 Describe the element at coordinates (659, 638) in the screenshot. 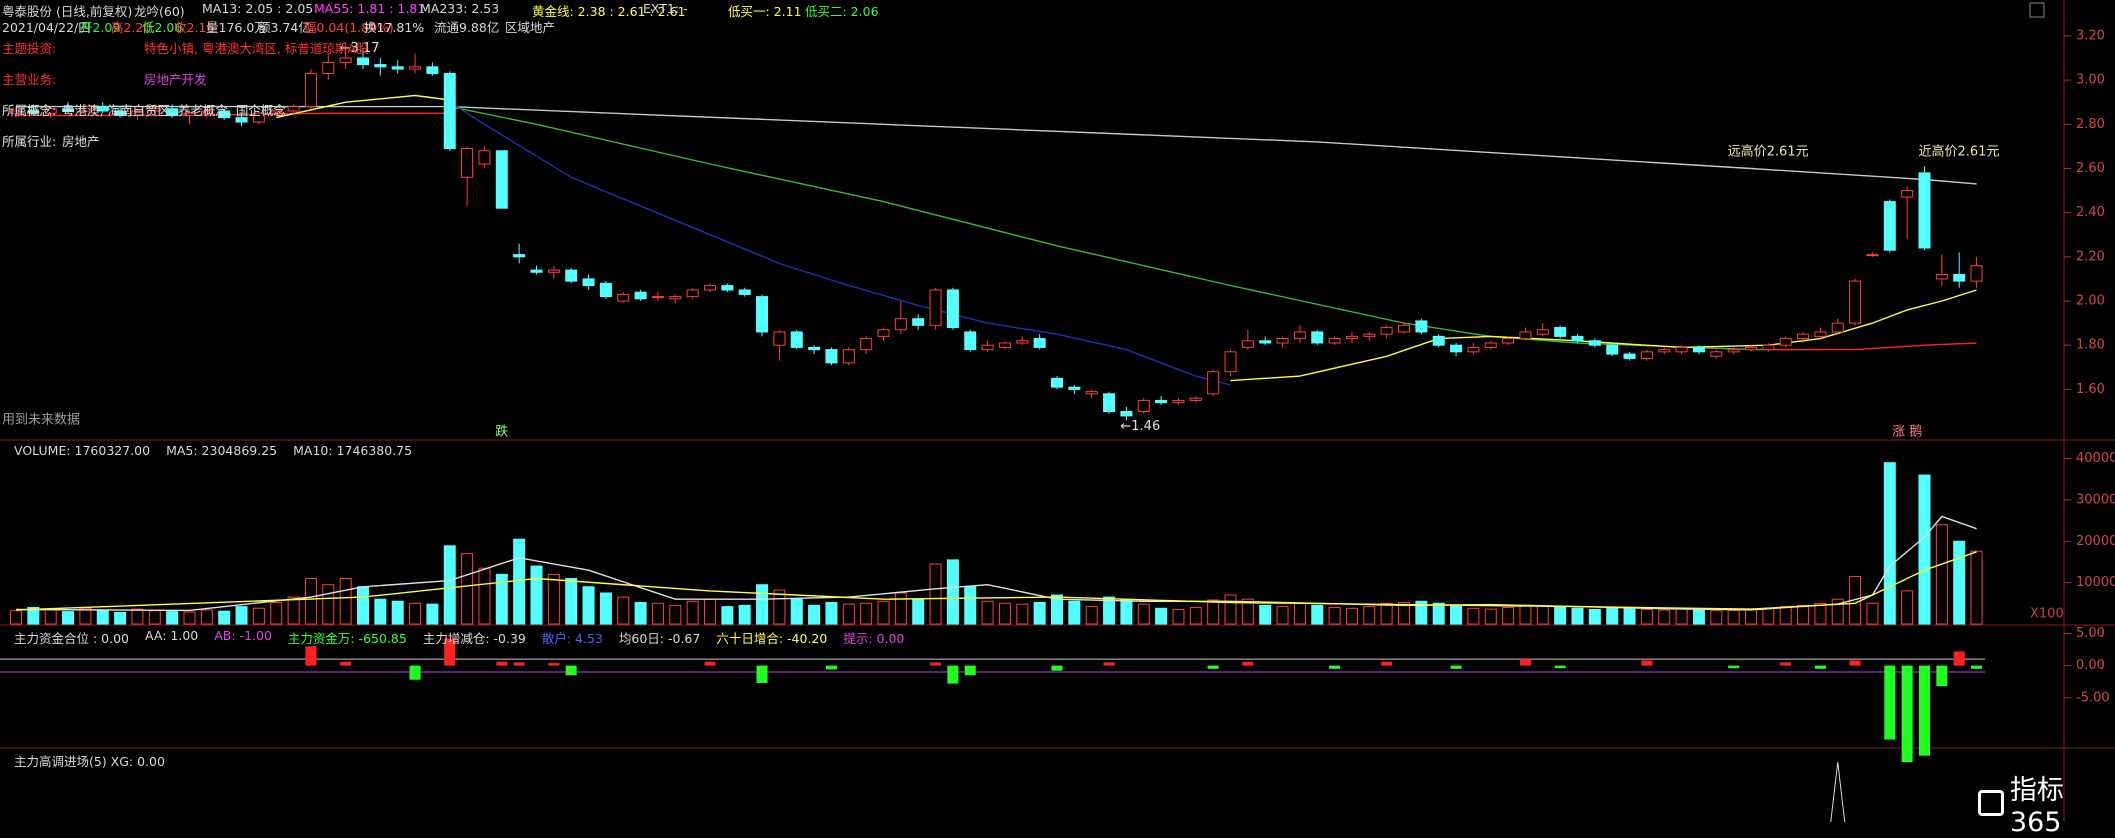

I see `panel-title-item: 均60日: -0.67` at that location.